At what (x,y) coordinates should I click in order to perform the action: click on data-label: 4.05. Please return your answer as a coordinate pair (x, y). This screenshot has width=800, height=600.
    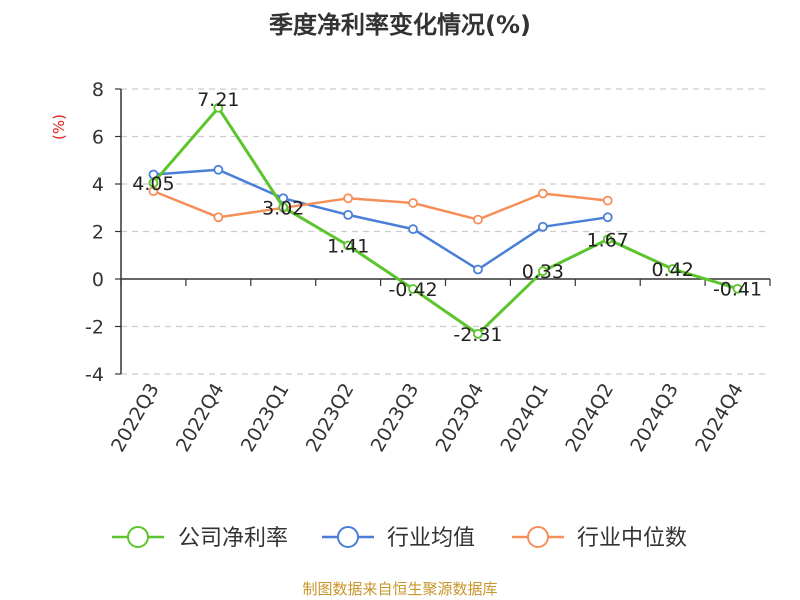
    Looking at the image, I should click on (153, 184).